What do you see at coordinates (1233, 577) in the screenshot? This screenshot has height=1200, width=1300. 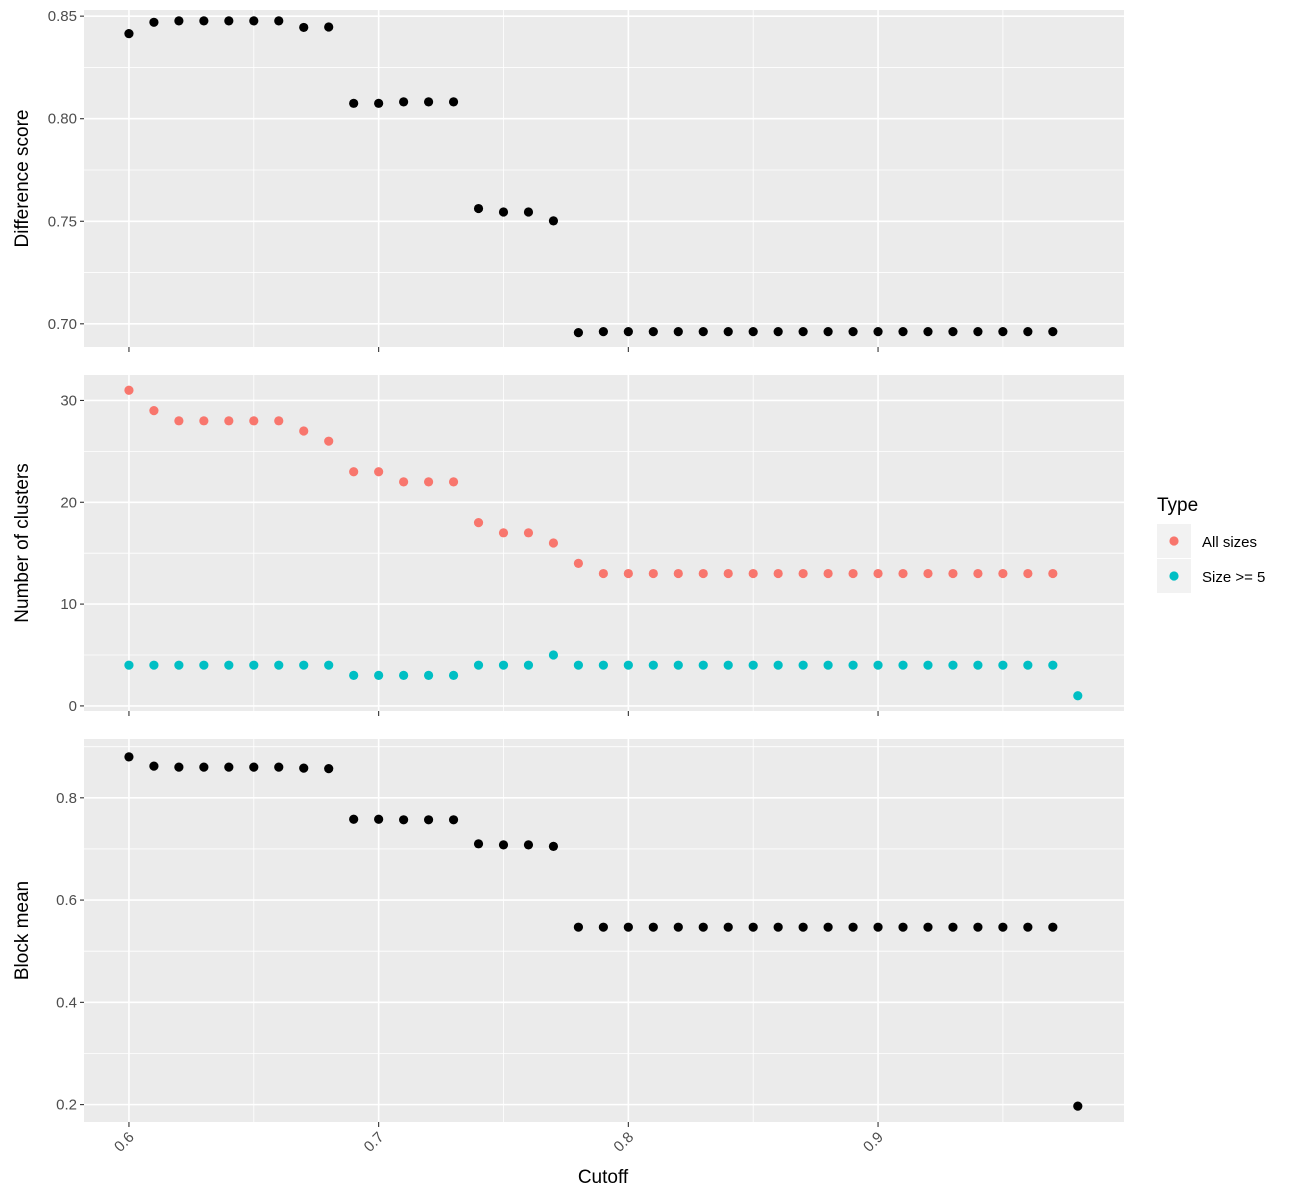 I see `legend-label-size-ge-5: Size >= 5` at bounding box center [1233, 577].